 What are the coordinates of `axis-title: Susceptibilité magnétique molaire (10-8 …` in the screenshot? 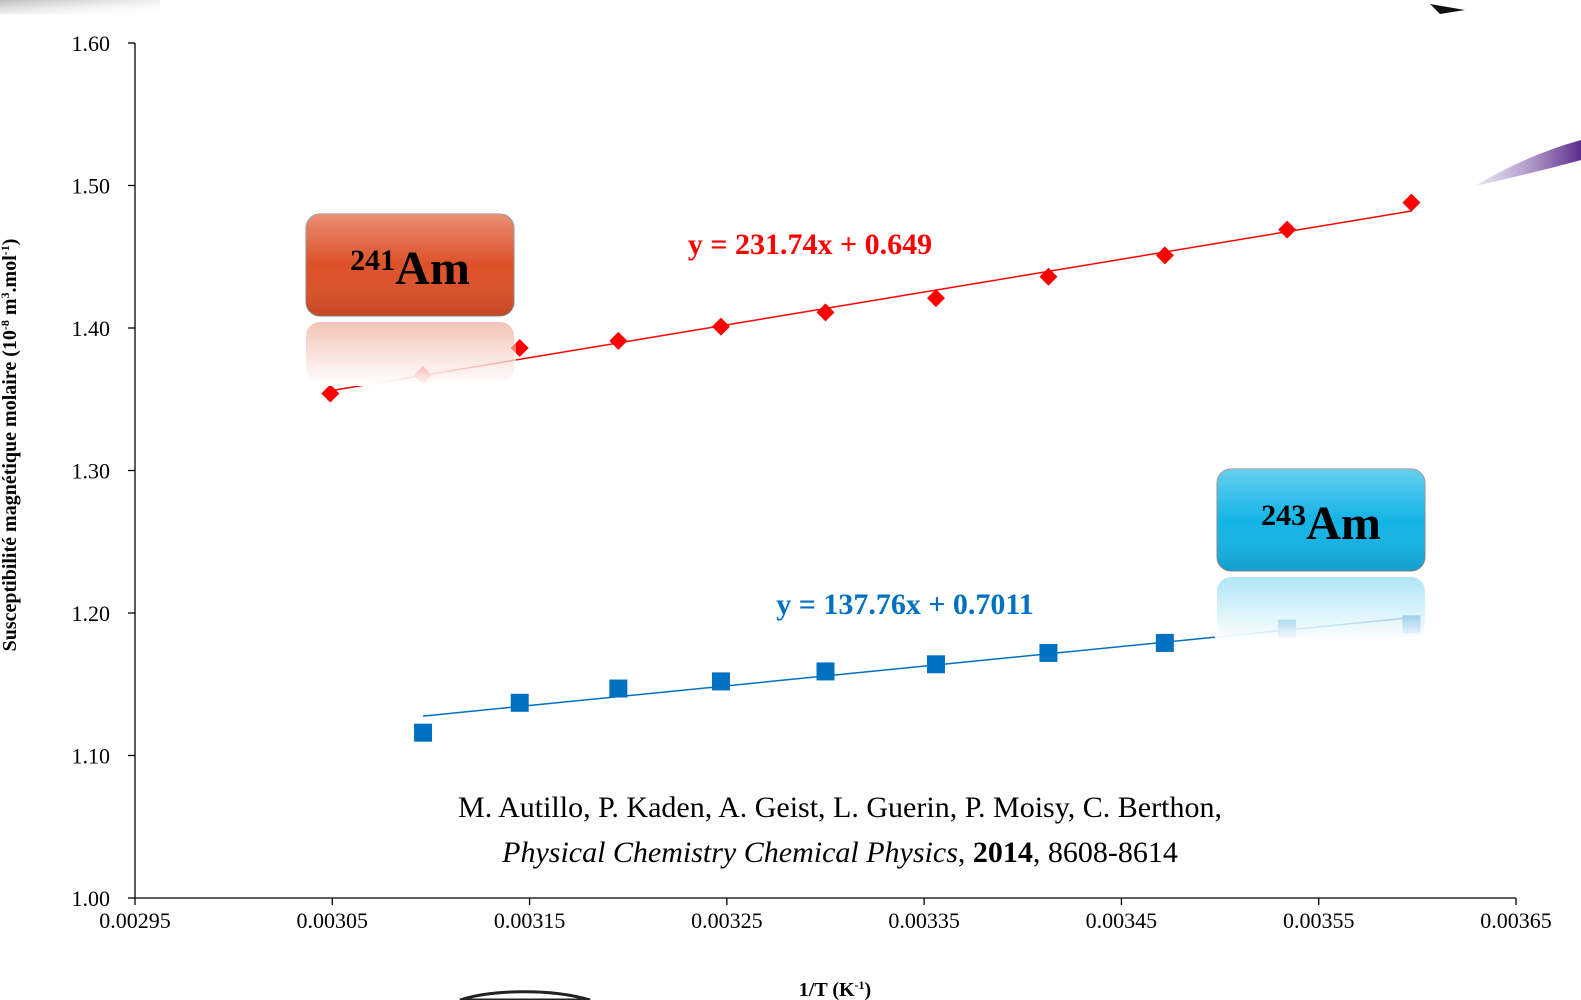 It's located at (10, 445).